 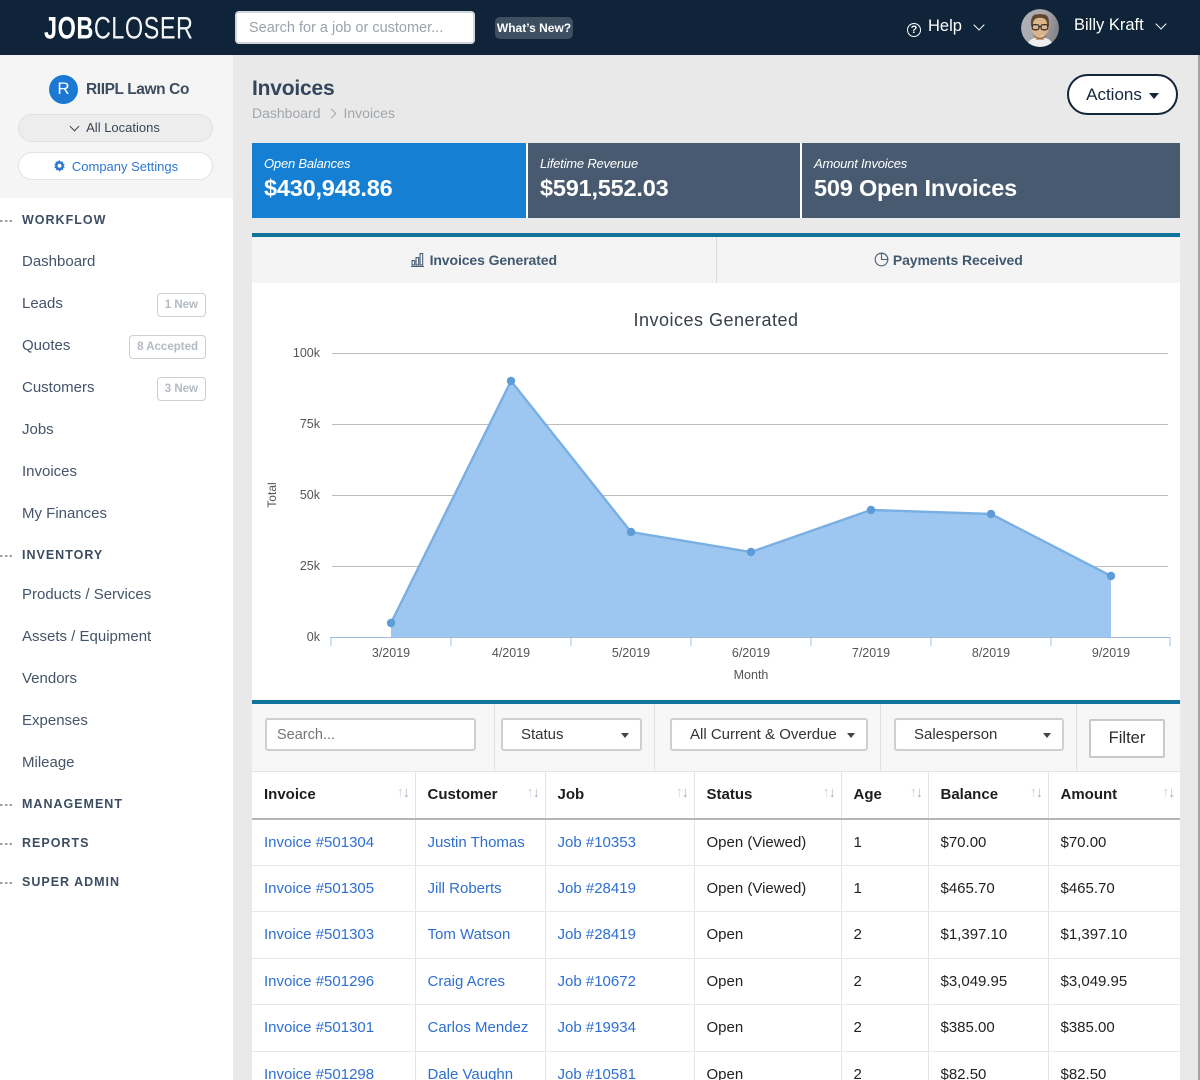 What do you see at coordinates (307, 353) in the screenshot?
I see `svg-text: 100k` at bounding box center [307, 353].